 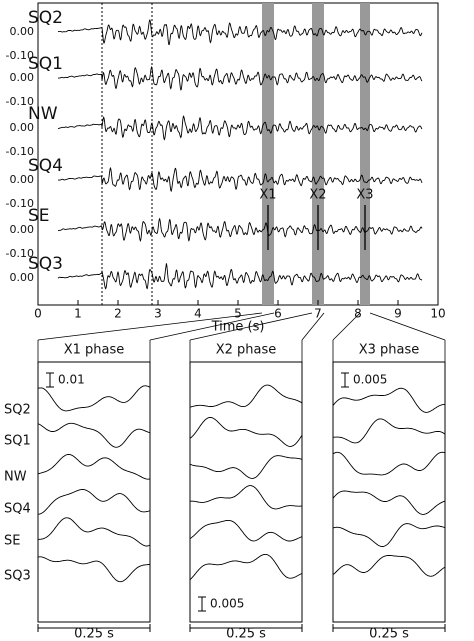 I want to click on phase-label: X3, so click(x=364, y=195).